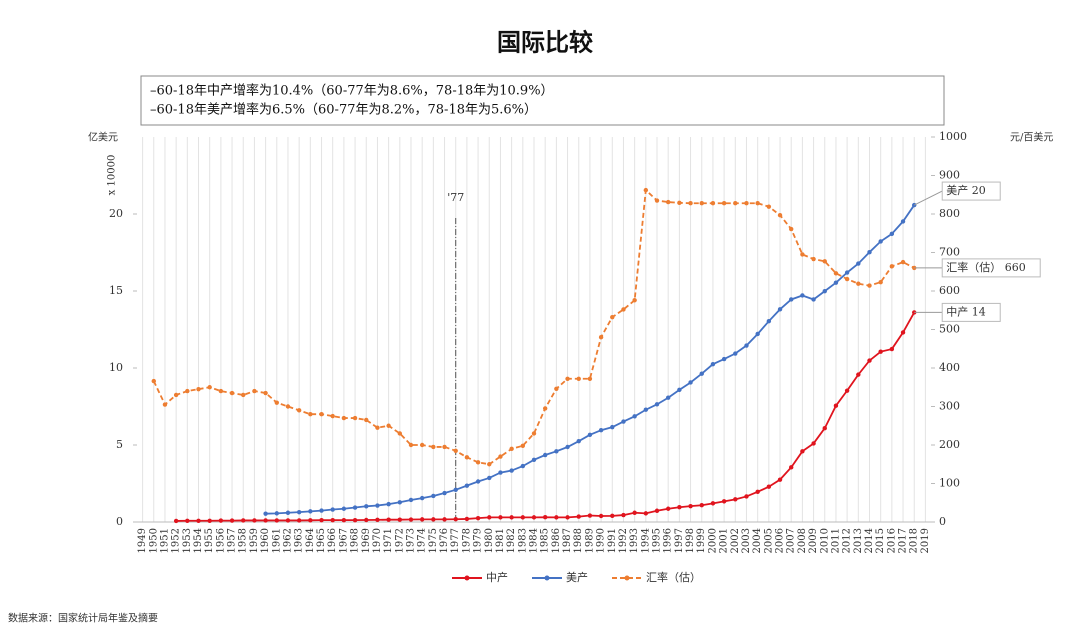  I want to click on x-tick-label: 1967, so click(343, 540).